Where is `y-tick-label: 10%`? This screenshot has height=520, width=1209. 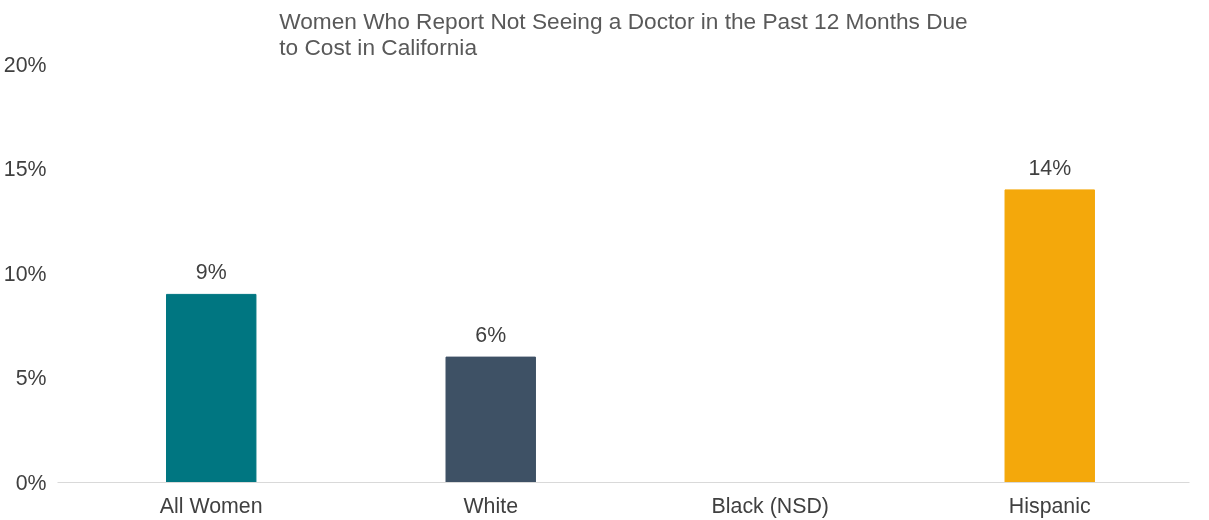
y-tick-label: 10% is located at coordinates (25, 273).